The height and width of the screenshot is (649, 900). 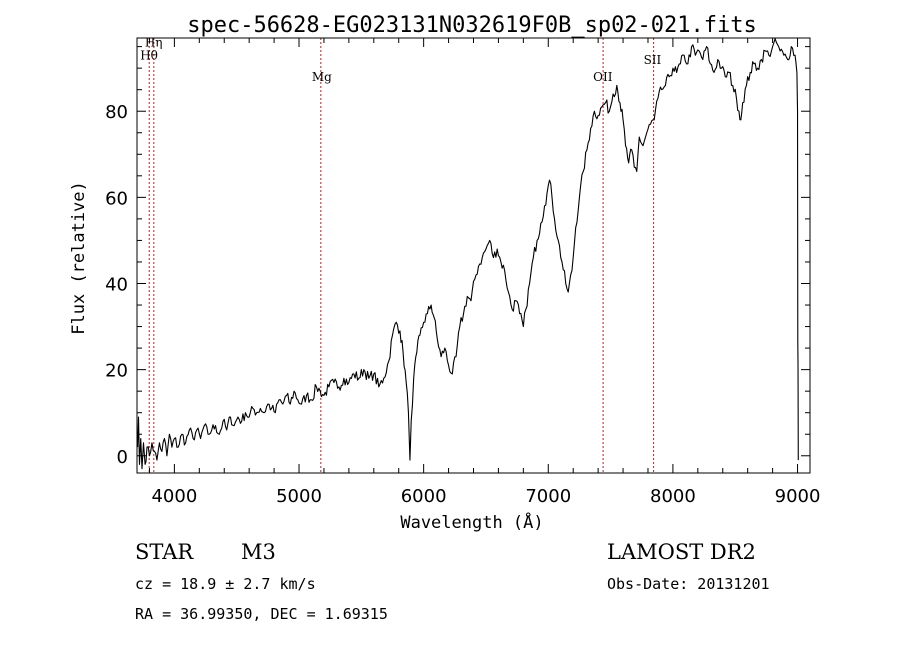 What do you see at coordinates (688, 584) in the screenshot?
I see `obs-date: Obs-Date: 20131201` at bounding box center [688, 584].